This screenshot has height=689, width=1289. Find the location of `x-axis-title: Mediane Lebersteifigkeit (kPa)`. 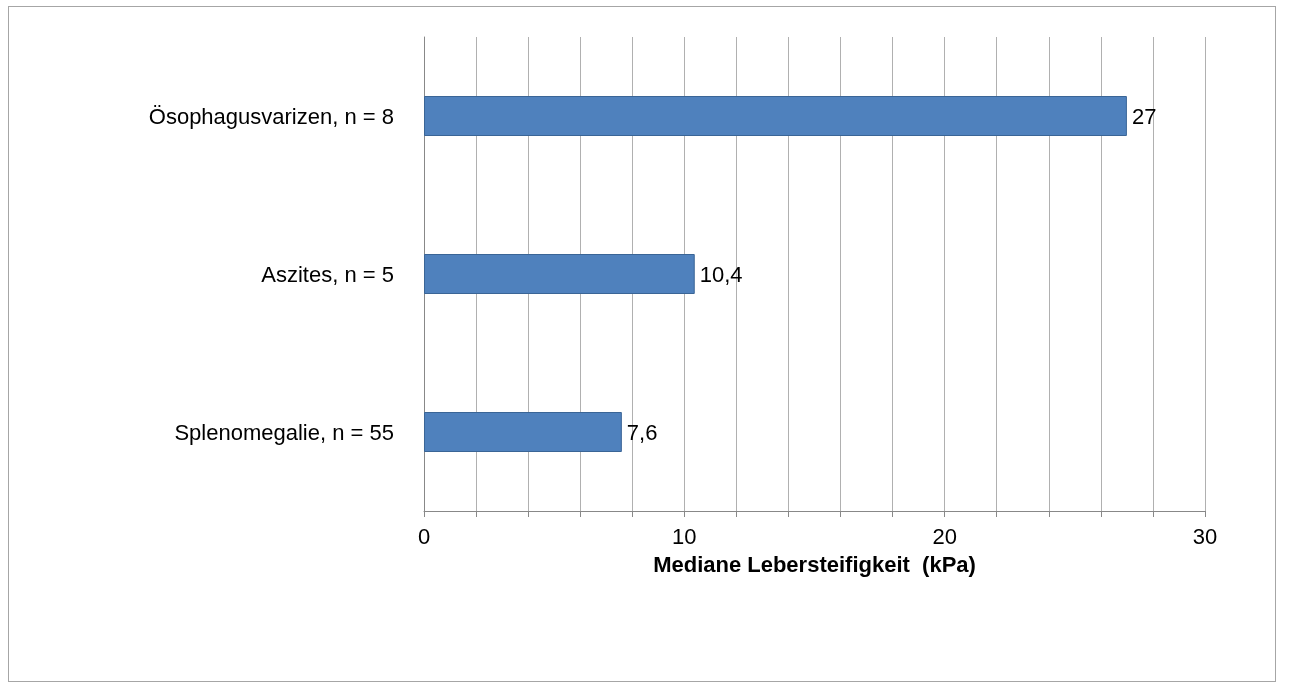

x-axis-title: Mediane Lebersteifigkeit (kPa) is located at coordinates (814, 564).